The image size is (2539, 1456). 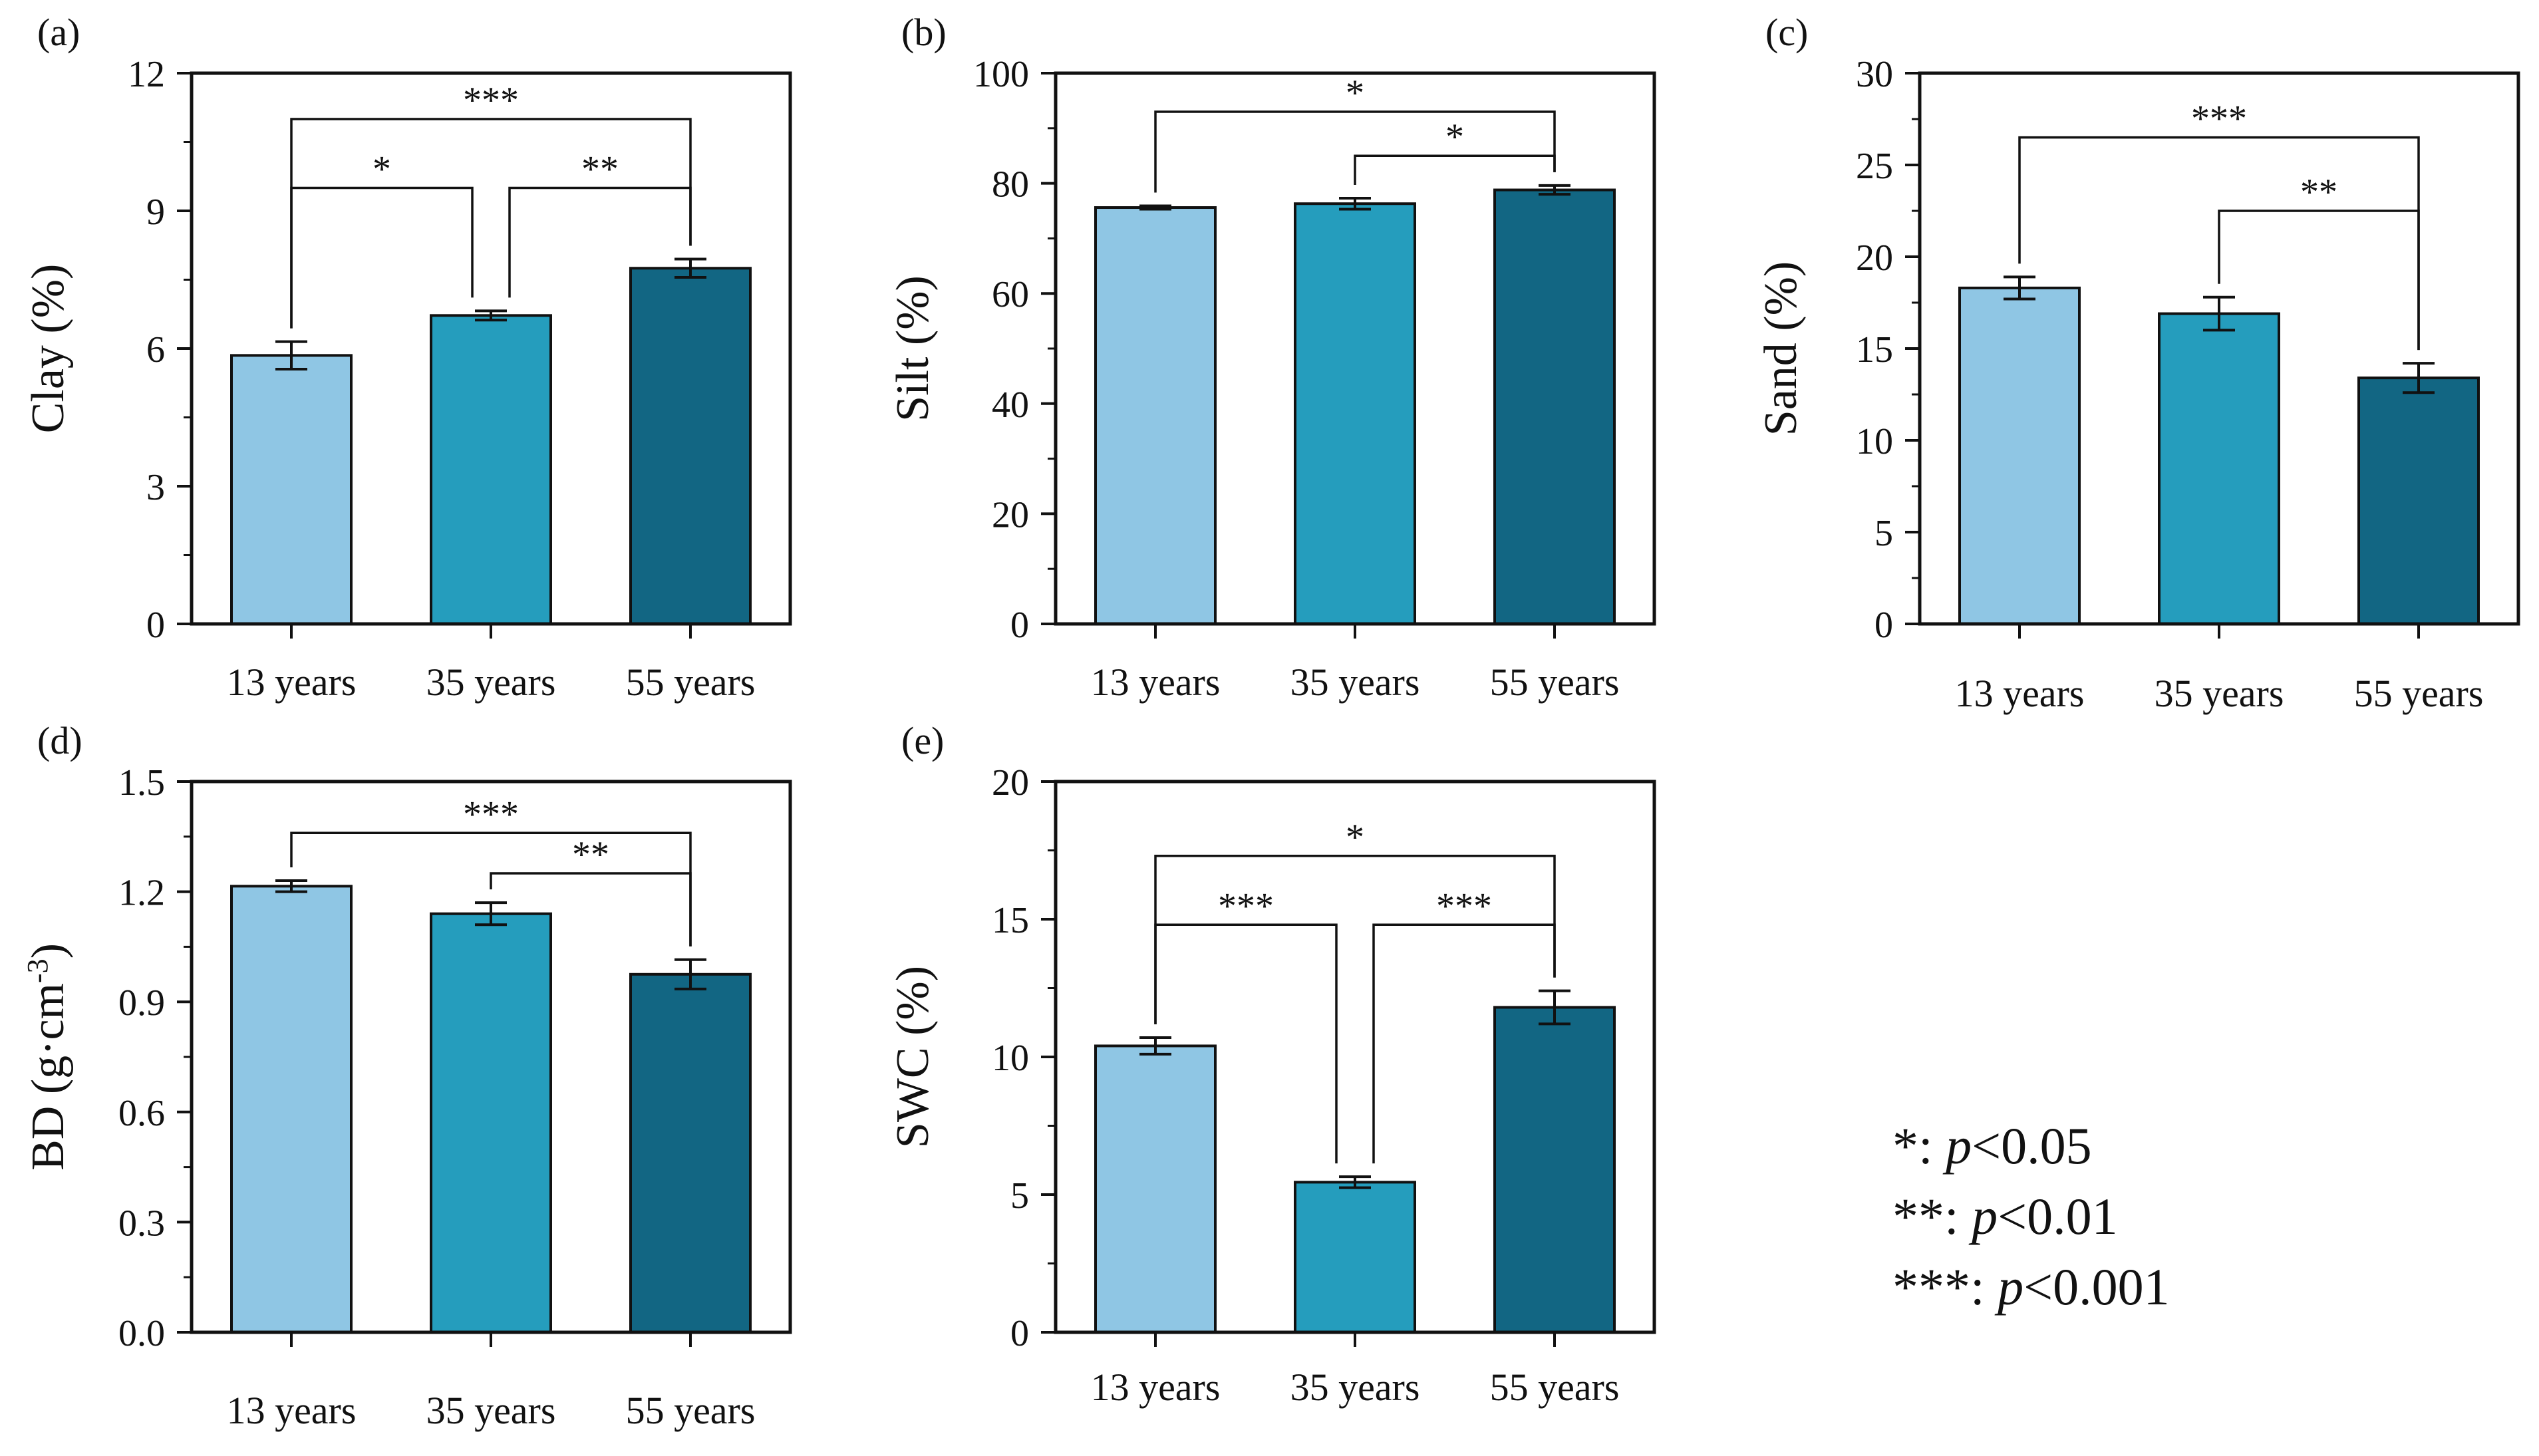 I want to click on y-tick-label: 9, so click(x=156, y=212).